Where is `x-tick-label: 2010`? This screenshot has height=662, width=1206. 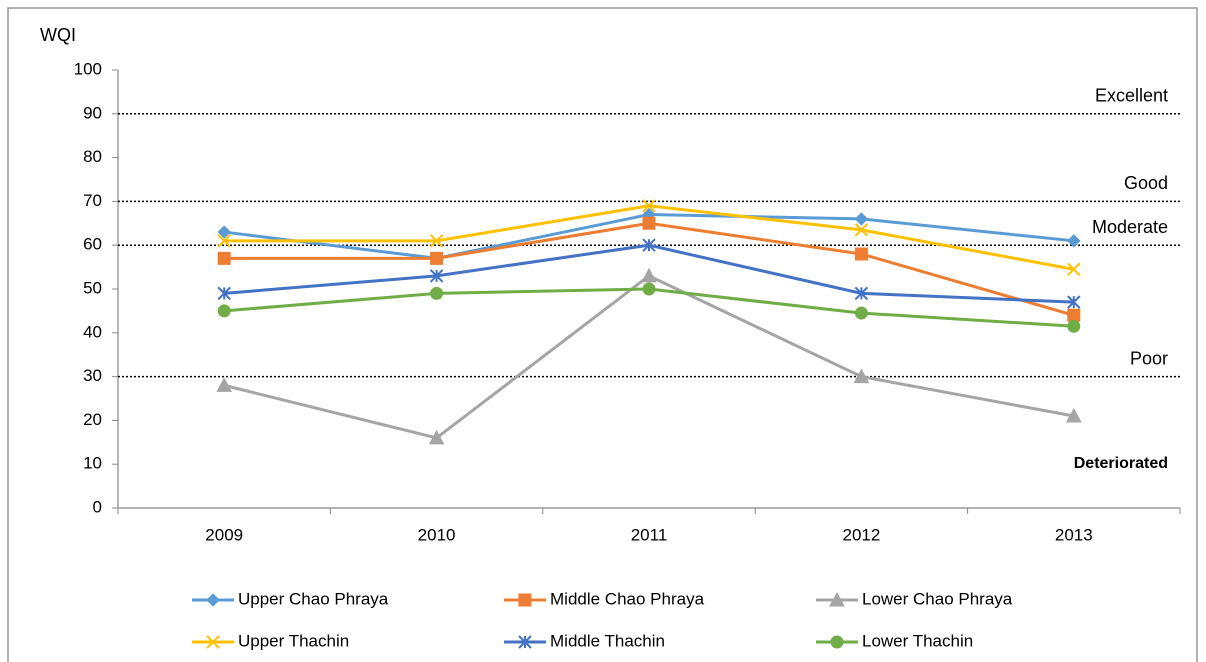
x-tick-label: 2010 is located at coordinates (437, 534).